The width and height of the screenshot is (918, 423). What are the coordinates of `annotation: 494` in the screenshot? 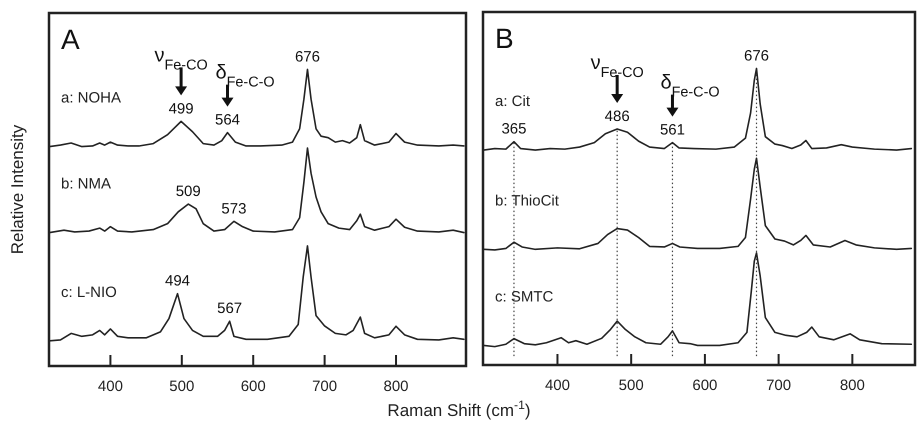 It's located at (177, 281).